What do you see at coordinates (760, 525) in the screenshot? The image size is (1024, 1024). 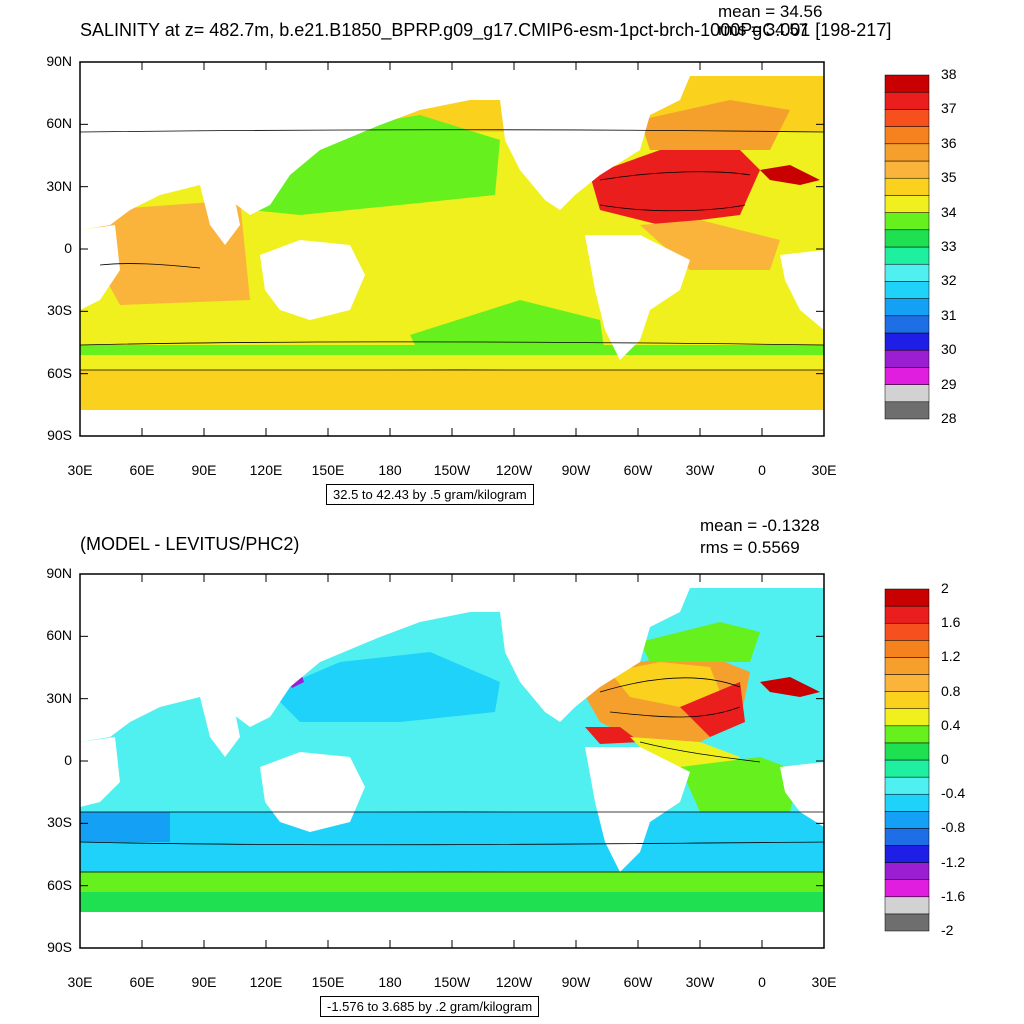 I see `difference-mean: mean = -0.1328` at bounding box center [760, 525].